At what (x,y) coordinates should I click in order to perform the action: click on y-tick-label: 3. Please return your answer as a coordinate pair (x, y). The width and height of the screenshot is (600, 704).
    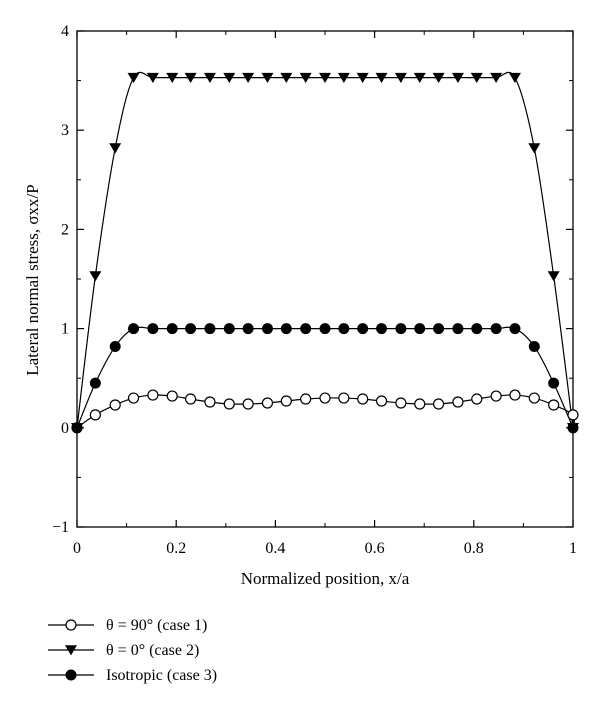
    Looking at the image, I should click on (65, 130).